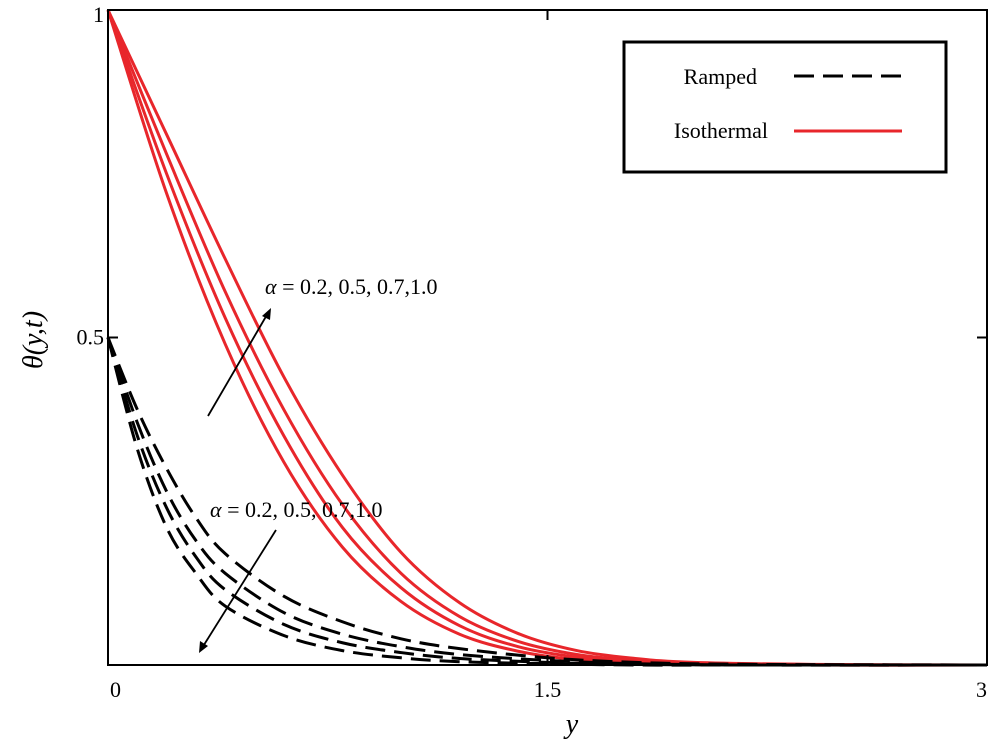 This screenshot has height=745, width=996. I want to click on legend-label-isothermal: Isothermal, so click(721, 130).